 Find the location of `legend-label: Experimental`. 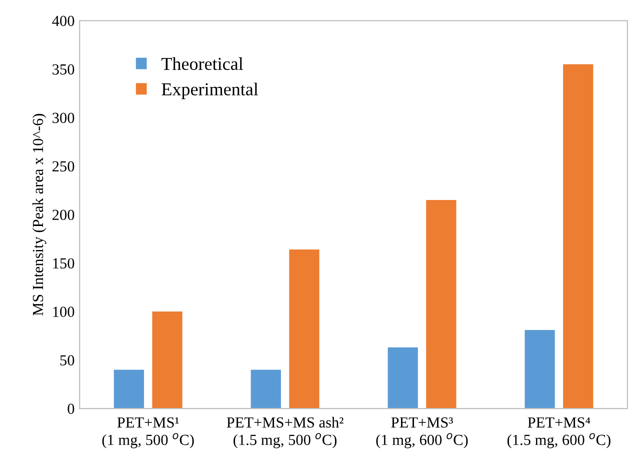

legend-label: Experimental is located at coordinates (210, 91).